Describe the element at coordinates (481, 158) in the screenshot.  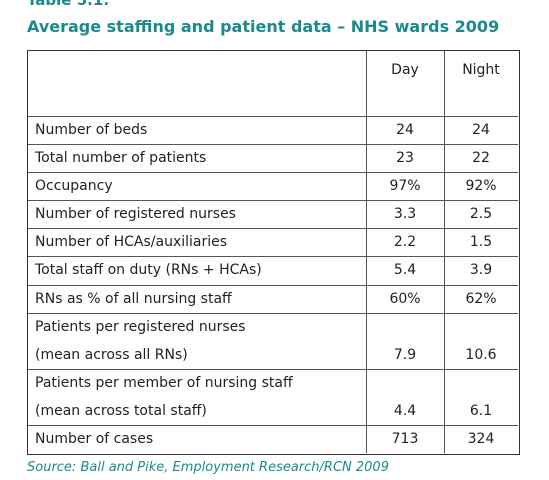
I see `cell-value: 22` at that location.